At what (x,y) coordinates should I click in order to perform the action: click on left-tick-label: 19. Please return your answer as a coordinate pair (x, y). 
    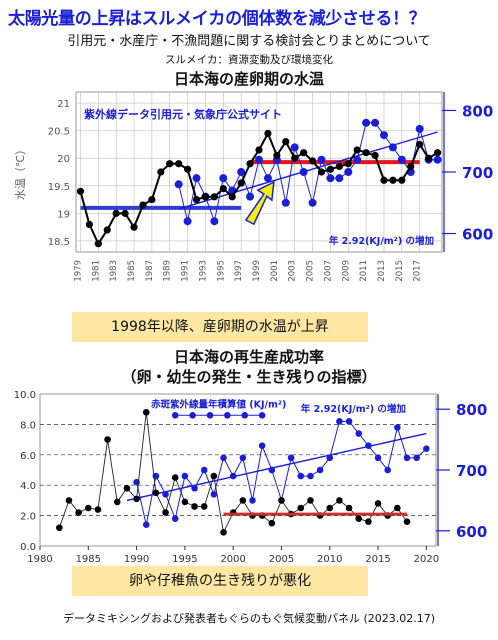
    Looking at the image, I should click on (63, 214).